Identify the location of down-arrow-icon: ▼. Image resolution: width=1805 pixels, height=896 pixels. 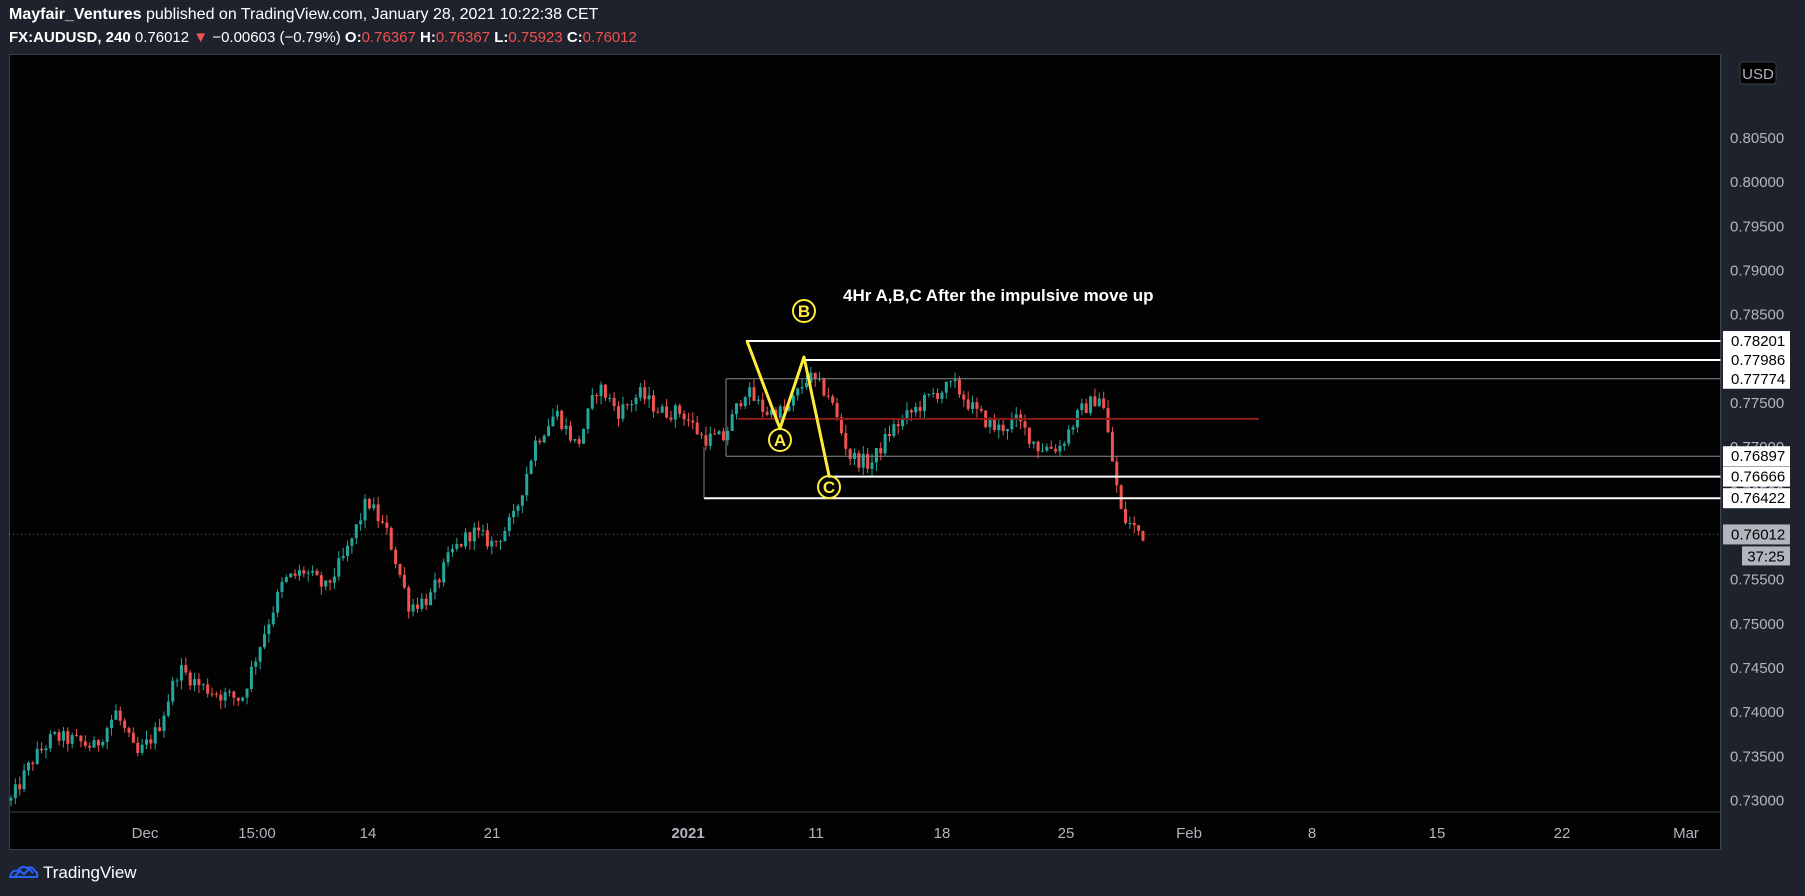
(201, 37).